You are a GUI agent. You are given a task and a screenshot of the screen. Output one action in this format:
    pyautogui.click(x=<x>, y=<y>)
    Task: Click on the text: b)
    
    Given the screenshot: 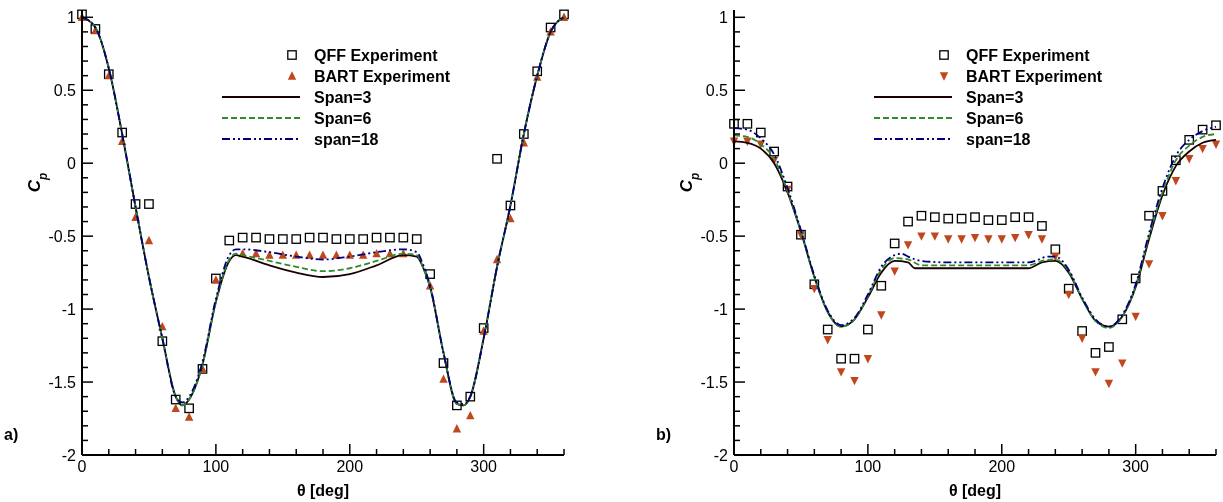 What is the action you would take?
    pyautogui.click(x=664, y=434)
    